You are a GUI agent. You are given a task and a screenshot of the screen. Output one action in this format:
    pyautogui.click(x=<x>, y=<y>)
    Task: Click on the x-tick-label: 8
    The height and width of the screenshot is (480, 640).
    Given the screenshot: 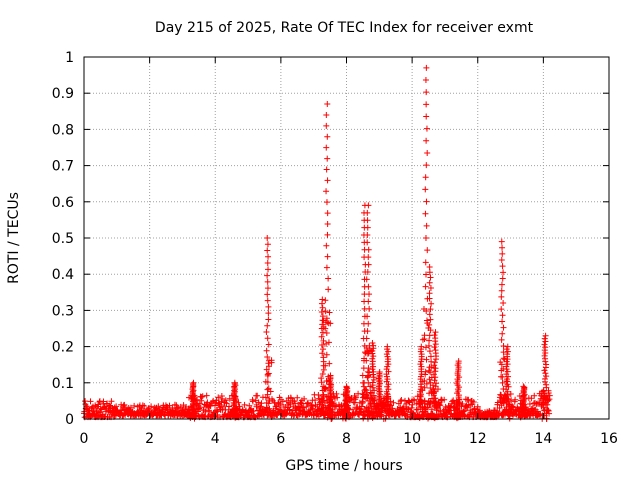 What is the action you would take?
    pyautogui.click(x=346, y=439)
    